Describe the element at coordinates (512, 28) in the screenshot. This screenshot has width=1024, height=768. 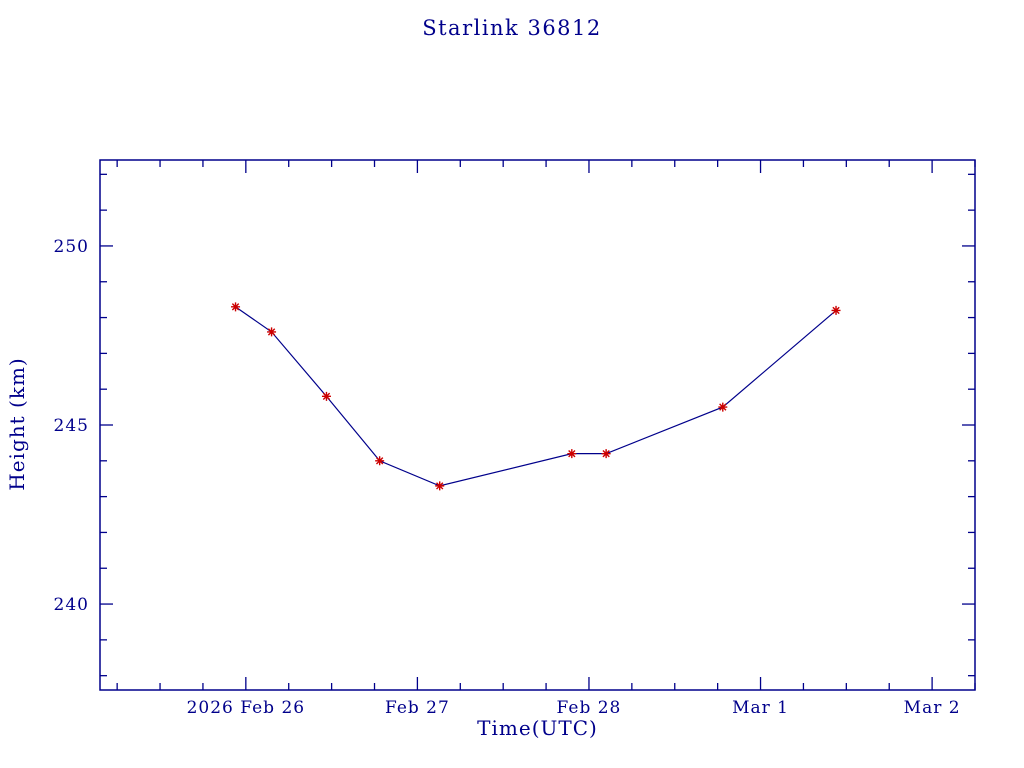
I see `chart-title: Starlink 36812` at that location.